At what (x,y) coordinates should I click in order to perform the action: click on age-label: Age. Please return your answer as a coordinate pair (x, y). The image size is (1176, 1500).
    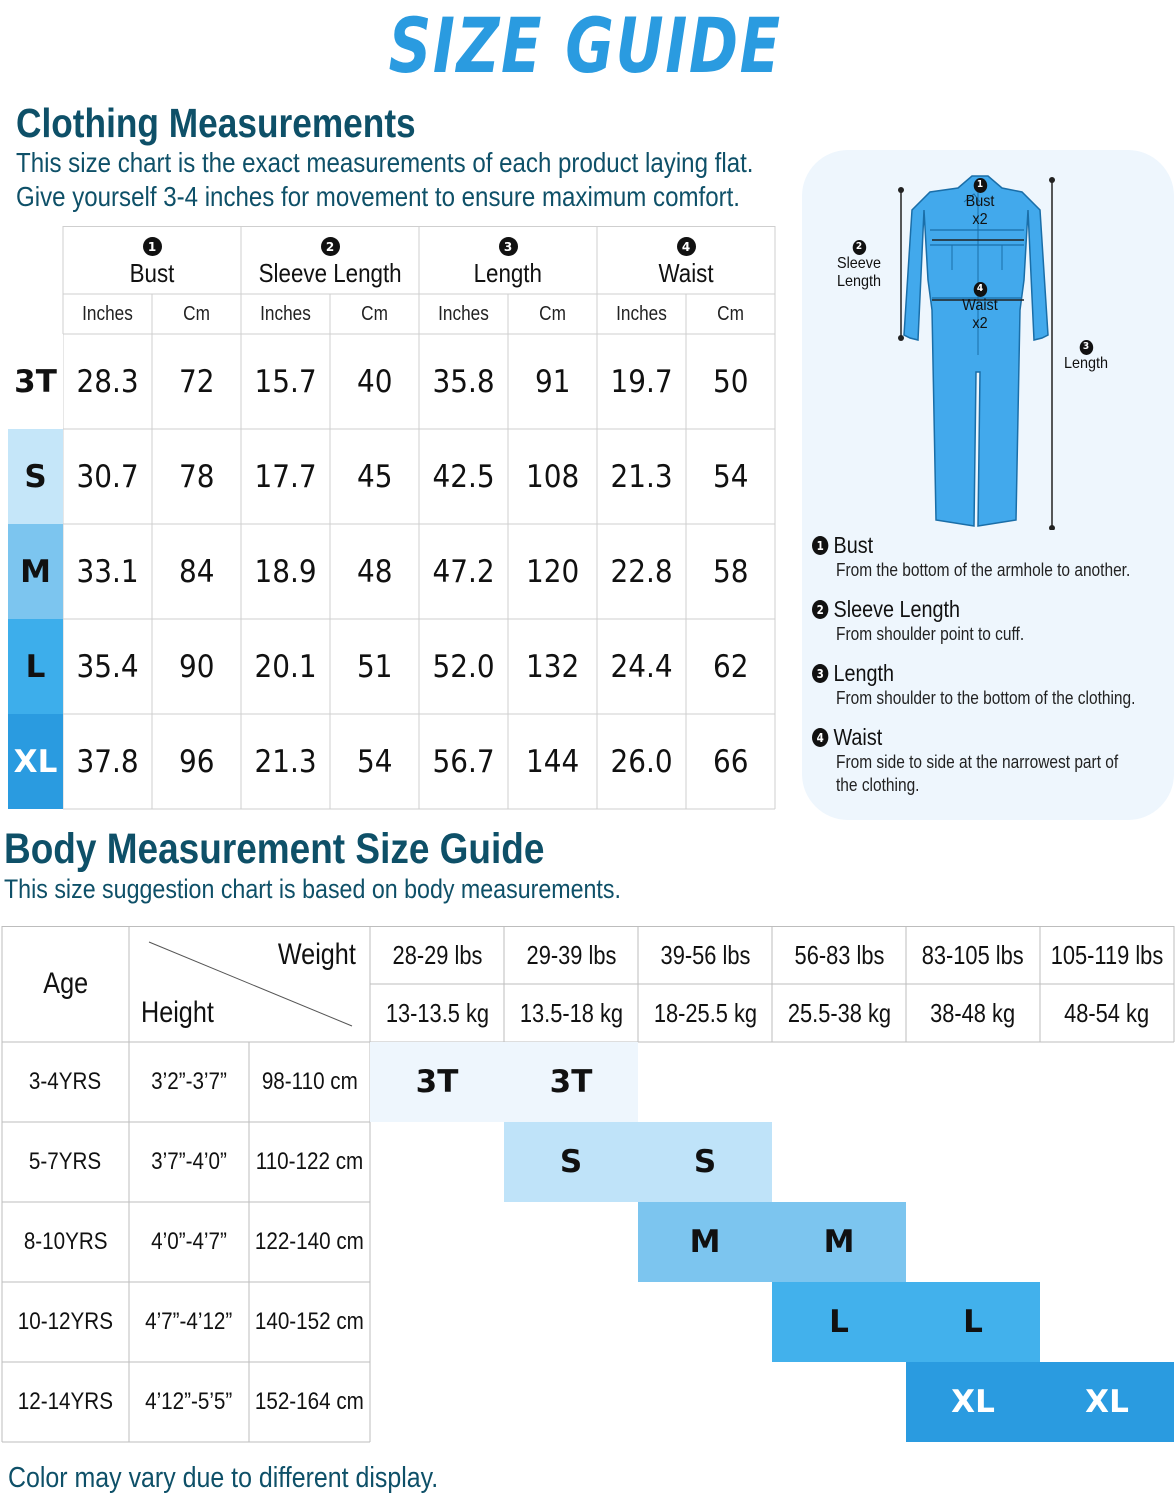
    Looking at the image, I should click on (65, 983).